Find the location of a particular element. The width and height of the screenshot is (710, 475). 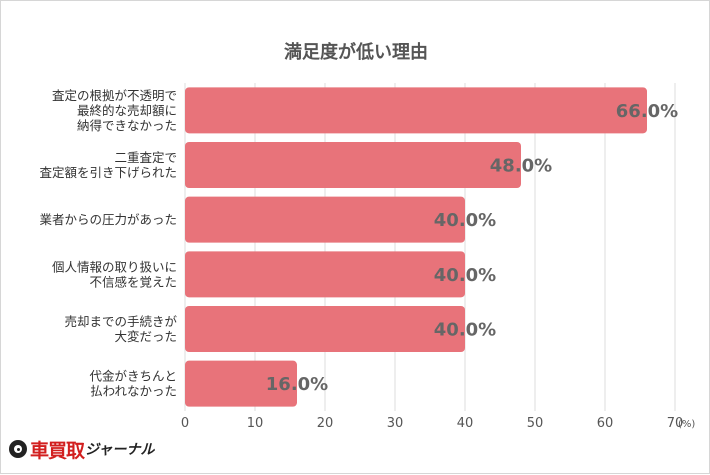

logo-main-text: 車買取 is located at coordinates (57, 450).